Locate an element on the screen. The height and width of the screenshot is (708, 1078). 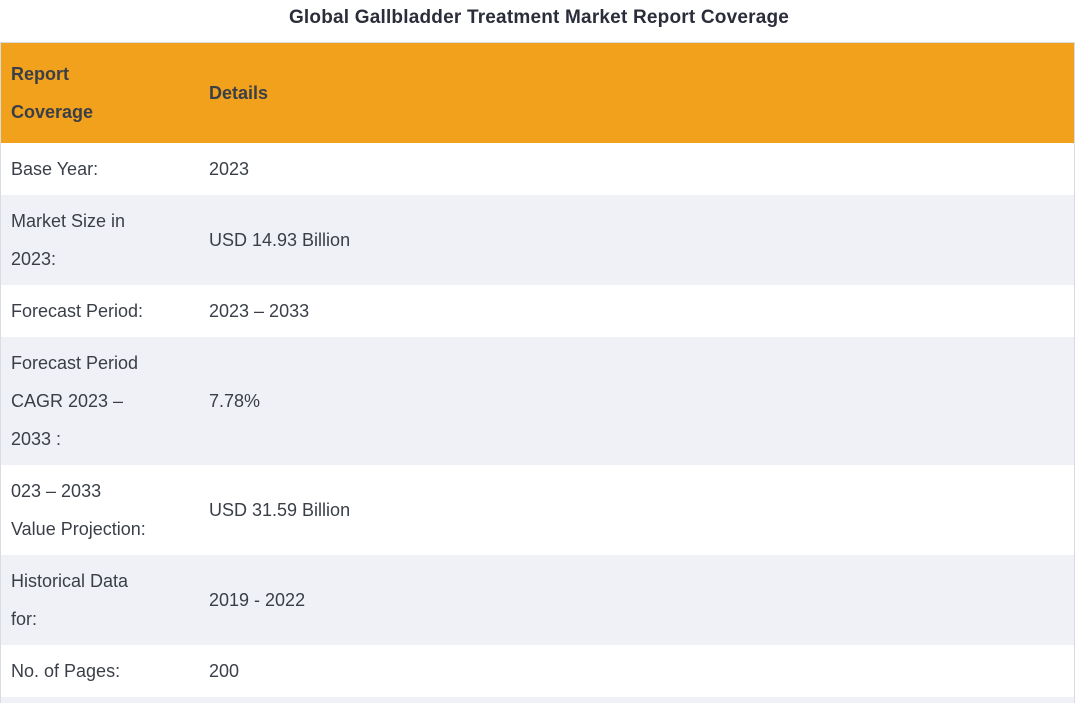
row-label: 023 – 2033 Value Projection: is located at coordinates (78, 510).